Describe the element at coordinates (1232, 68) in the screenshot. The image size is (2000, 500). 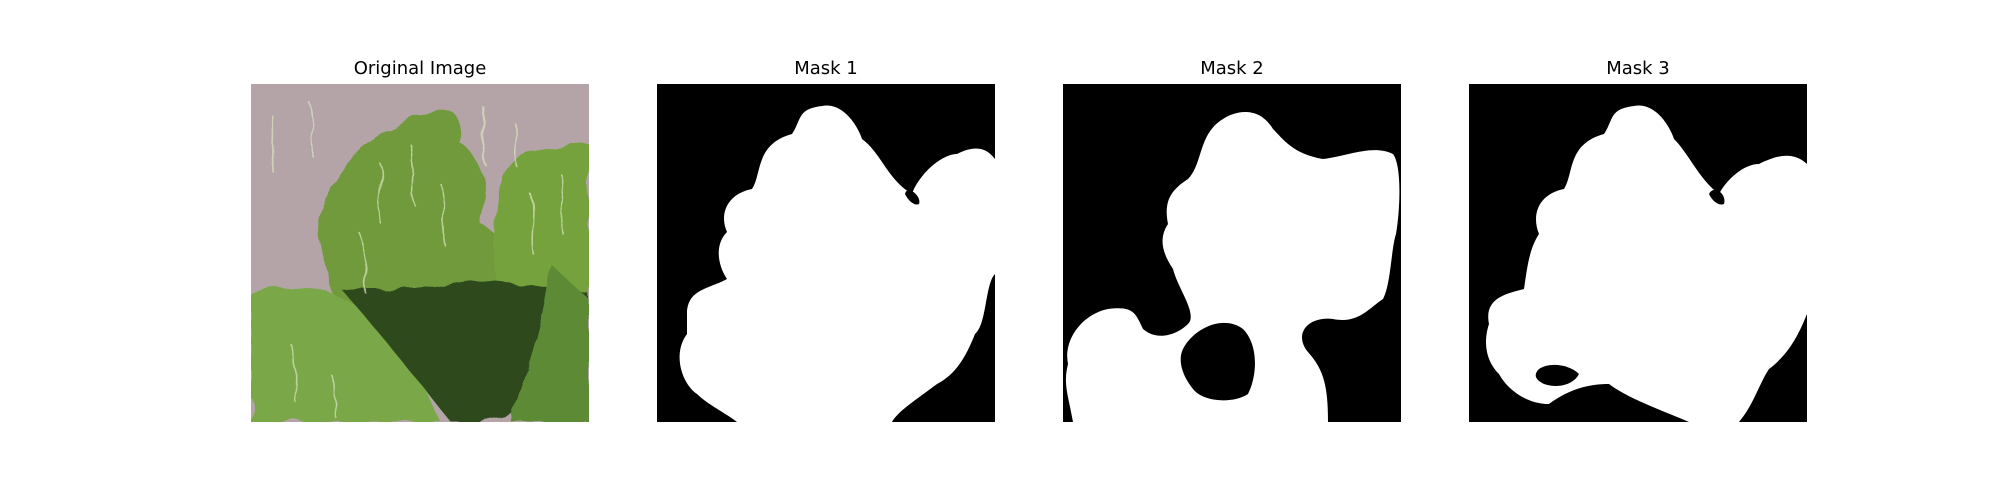
I see `panel-title: Mask 2` at that location.